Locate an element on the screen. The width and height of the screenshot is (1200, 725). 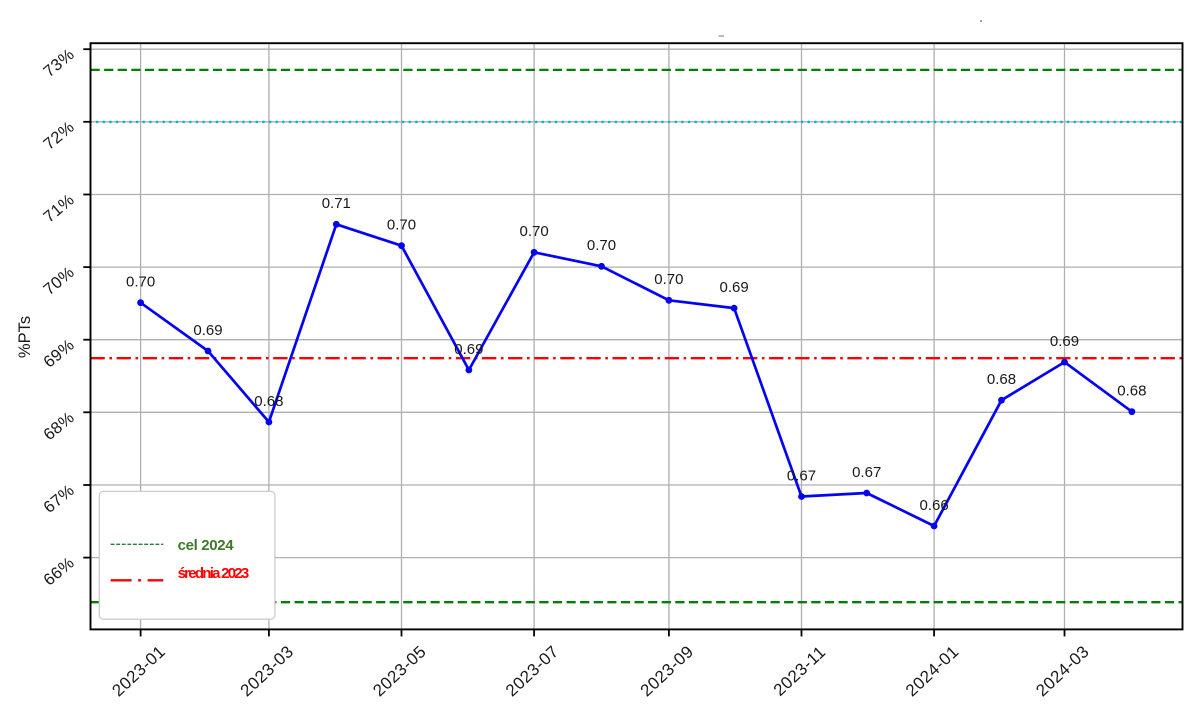
svg-text: średnia 2023 is located at coordinates (213, 573).